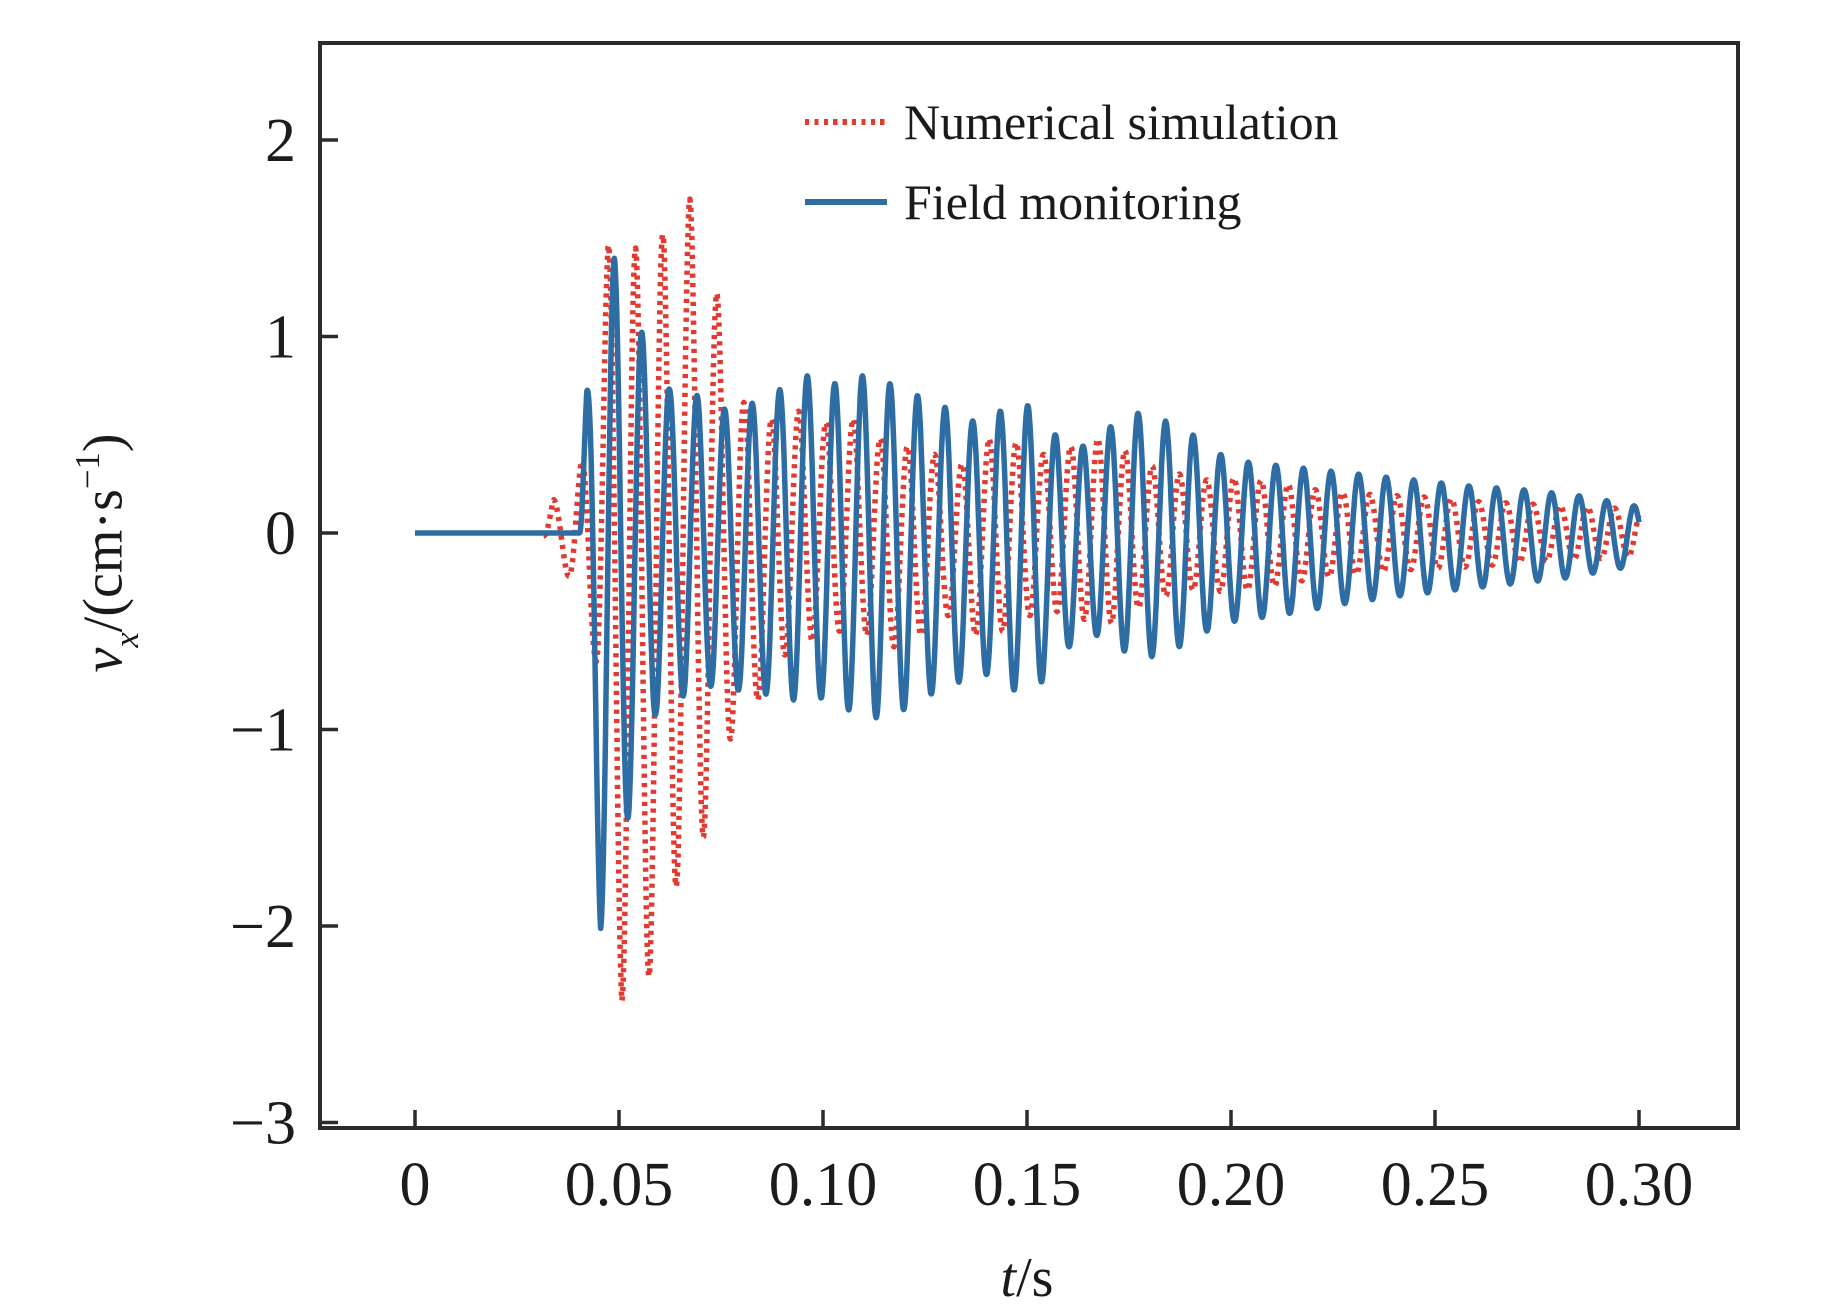  What do you see at coordinates (846, 122) in the screenshot?
I see `legend-sample-dotted-line` at bounding box center [846, 122].